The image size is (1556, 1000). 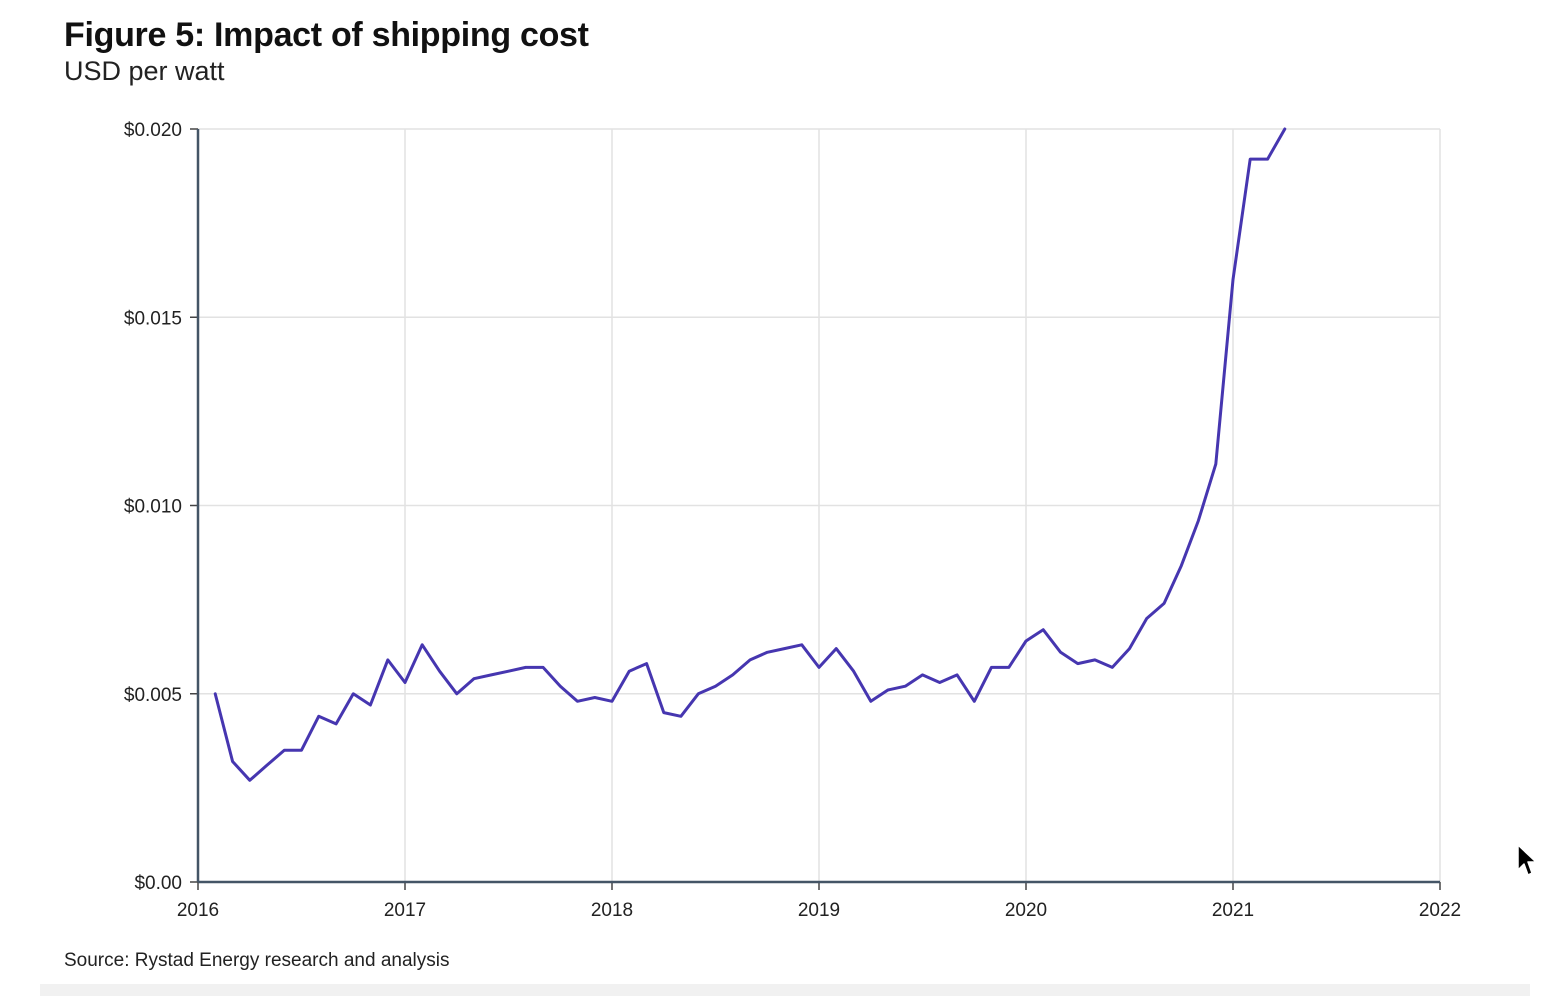 What do you see at coordinates (153, 130) in the screenshot?
I see `y-tick-label: $0.020` at bounding box center [153, 130].